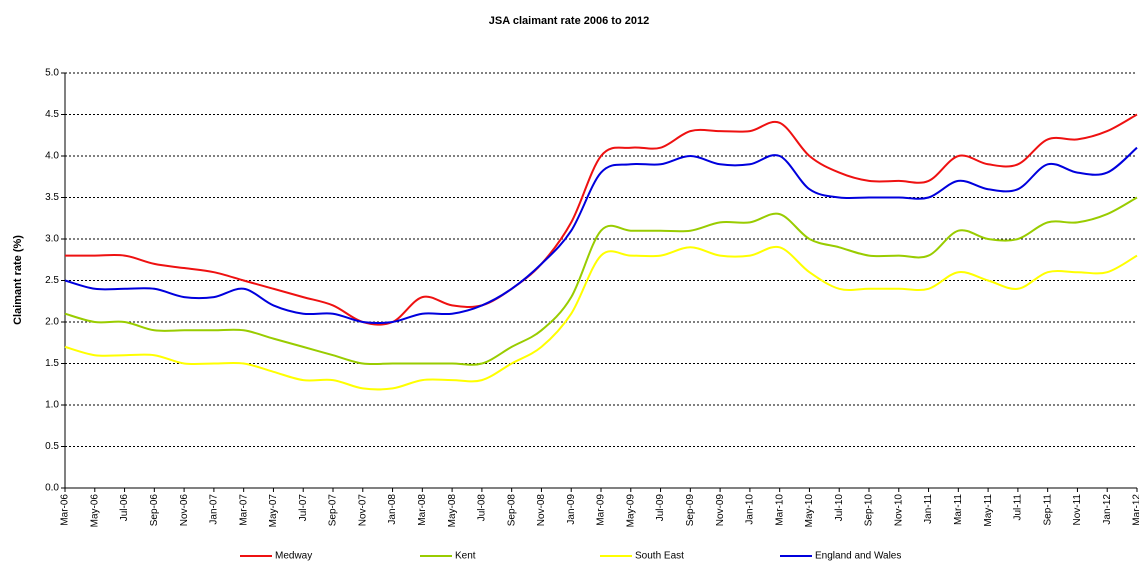 Image resolution: width=1139 pixels, height=562 pixels. Describe the element at coordinates (52, 405) in the screenshot. I see `y-tick-label: 1.0` at that location.